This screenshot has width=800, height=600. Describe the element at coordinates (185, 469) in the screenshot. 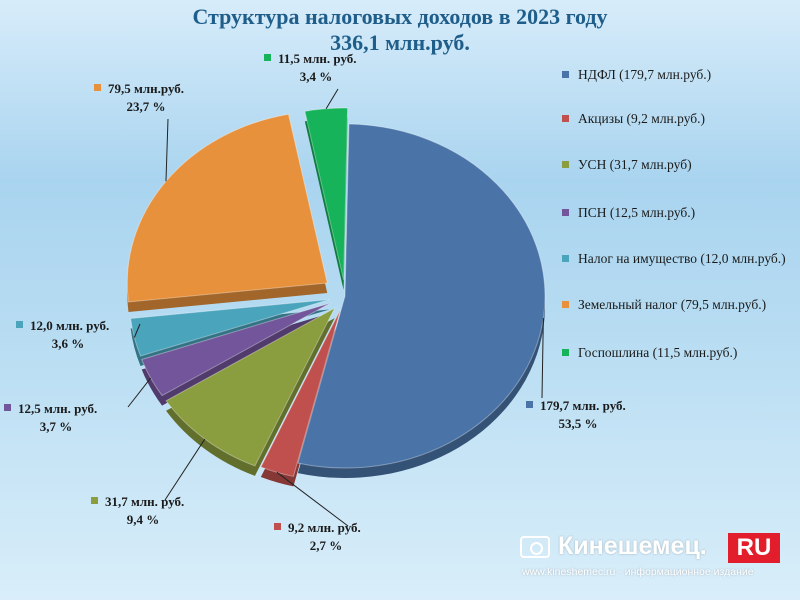

I see `leader-line-usn` at that location.